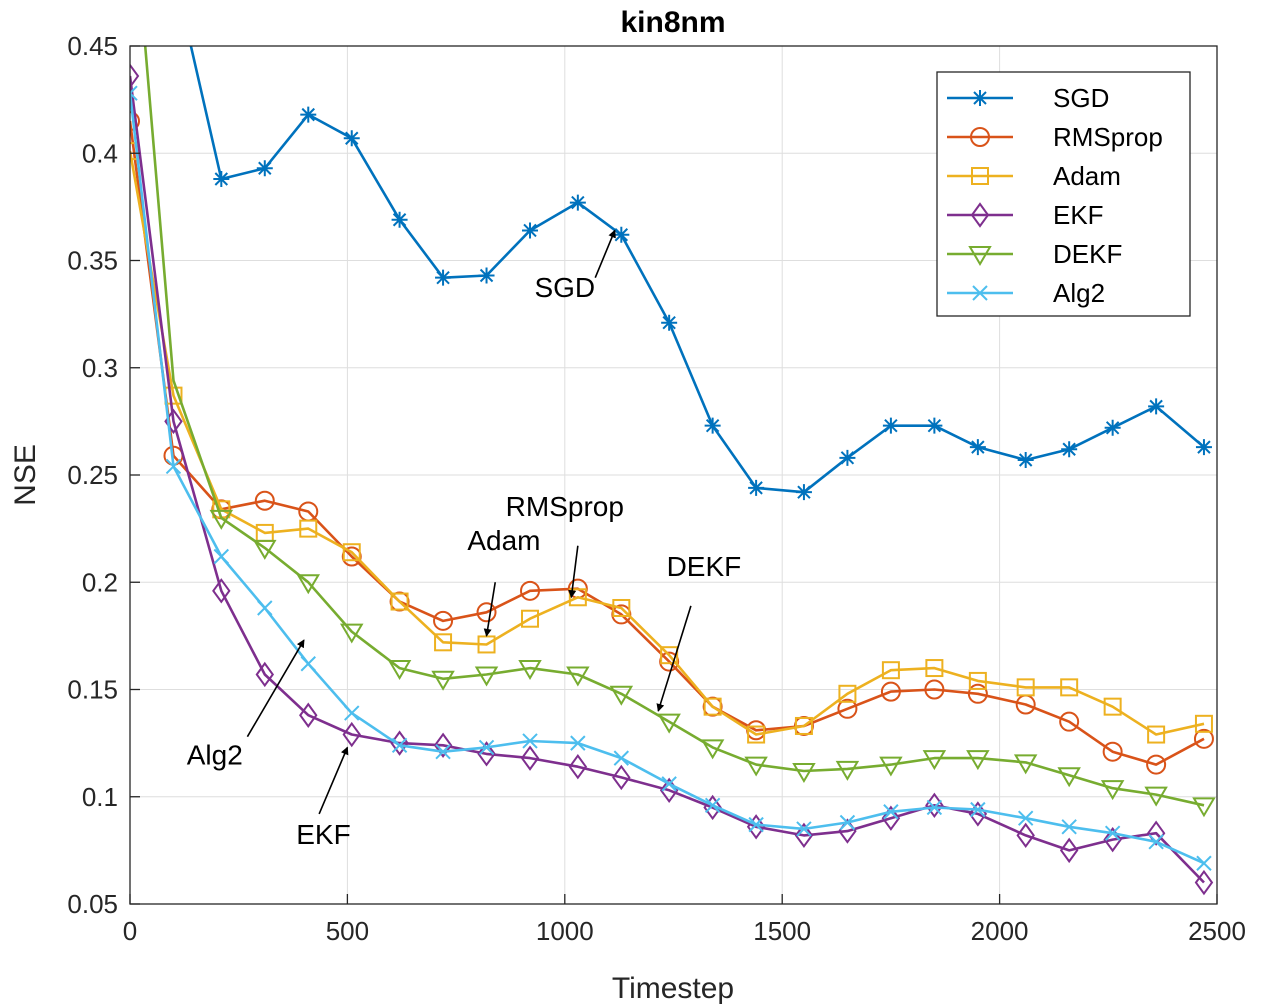 The image size is (1277, 1007). What do you see at coordinates (92, 475) in the screenshot?
I see `y-tick-label: 0.25` at bounding box center [92, 475].